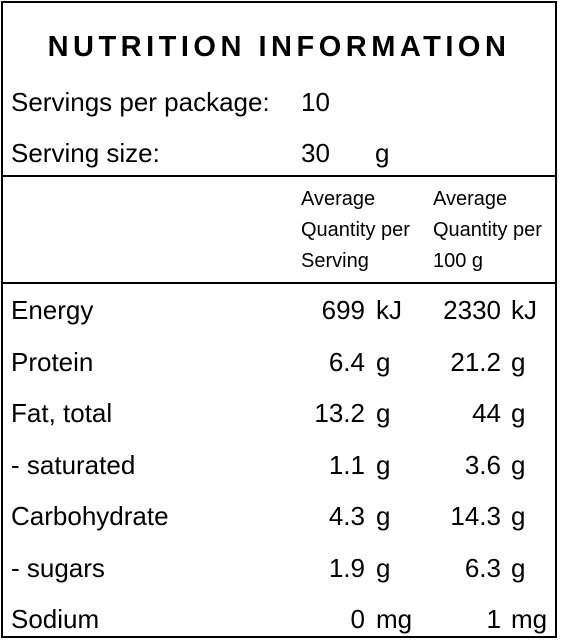  What do you see at coordinates (335, 261) in the screenshot?
I see `header-per-serving-line: Serving` at bounding box center [335, 261].